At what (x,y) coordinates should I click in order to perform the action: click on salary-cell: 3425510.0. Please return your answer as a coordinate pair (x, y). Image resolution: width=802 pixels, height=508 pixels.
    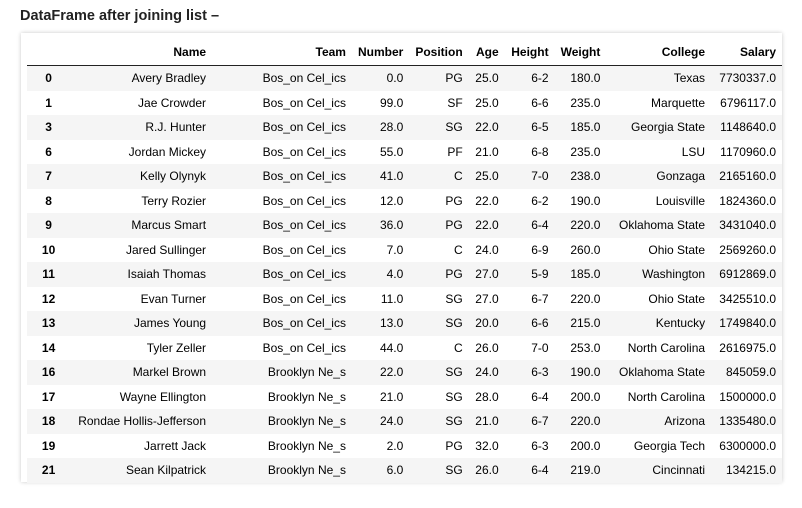
    Looking at the image, I should click on (747, 298).